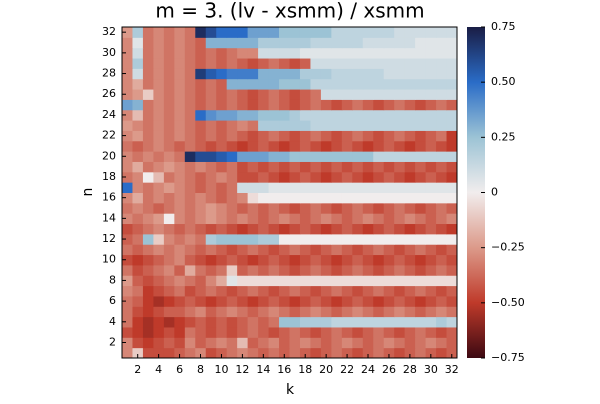  What do you see at coordinates (109, 93) in the screenshot?
I see `y-tick-label: 26` at bounding box center [109, 93].